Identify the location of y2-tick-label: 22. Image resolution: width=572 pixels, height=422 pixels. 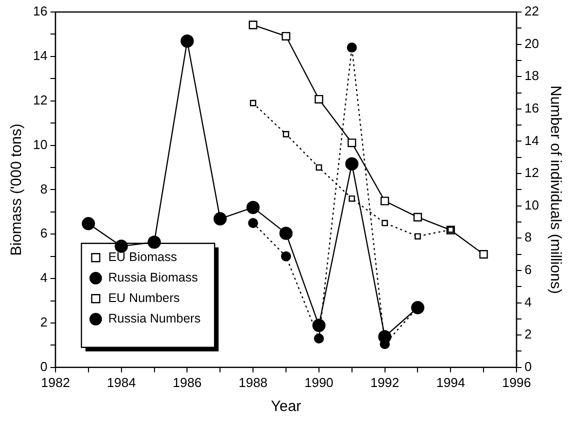
(532, 11).